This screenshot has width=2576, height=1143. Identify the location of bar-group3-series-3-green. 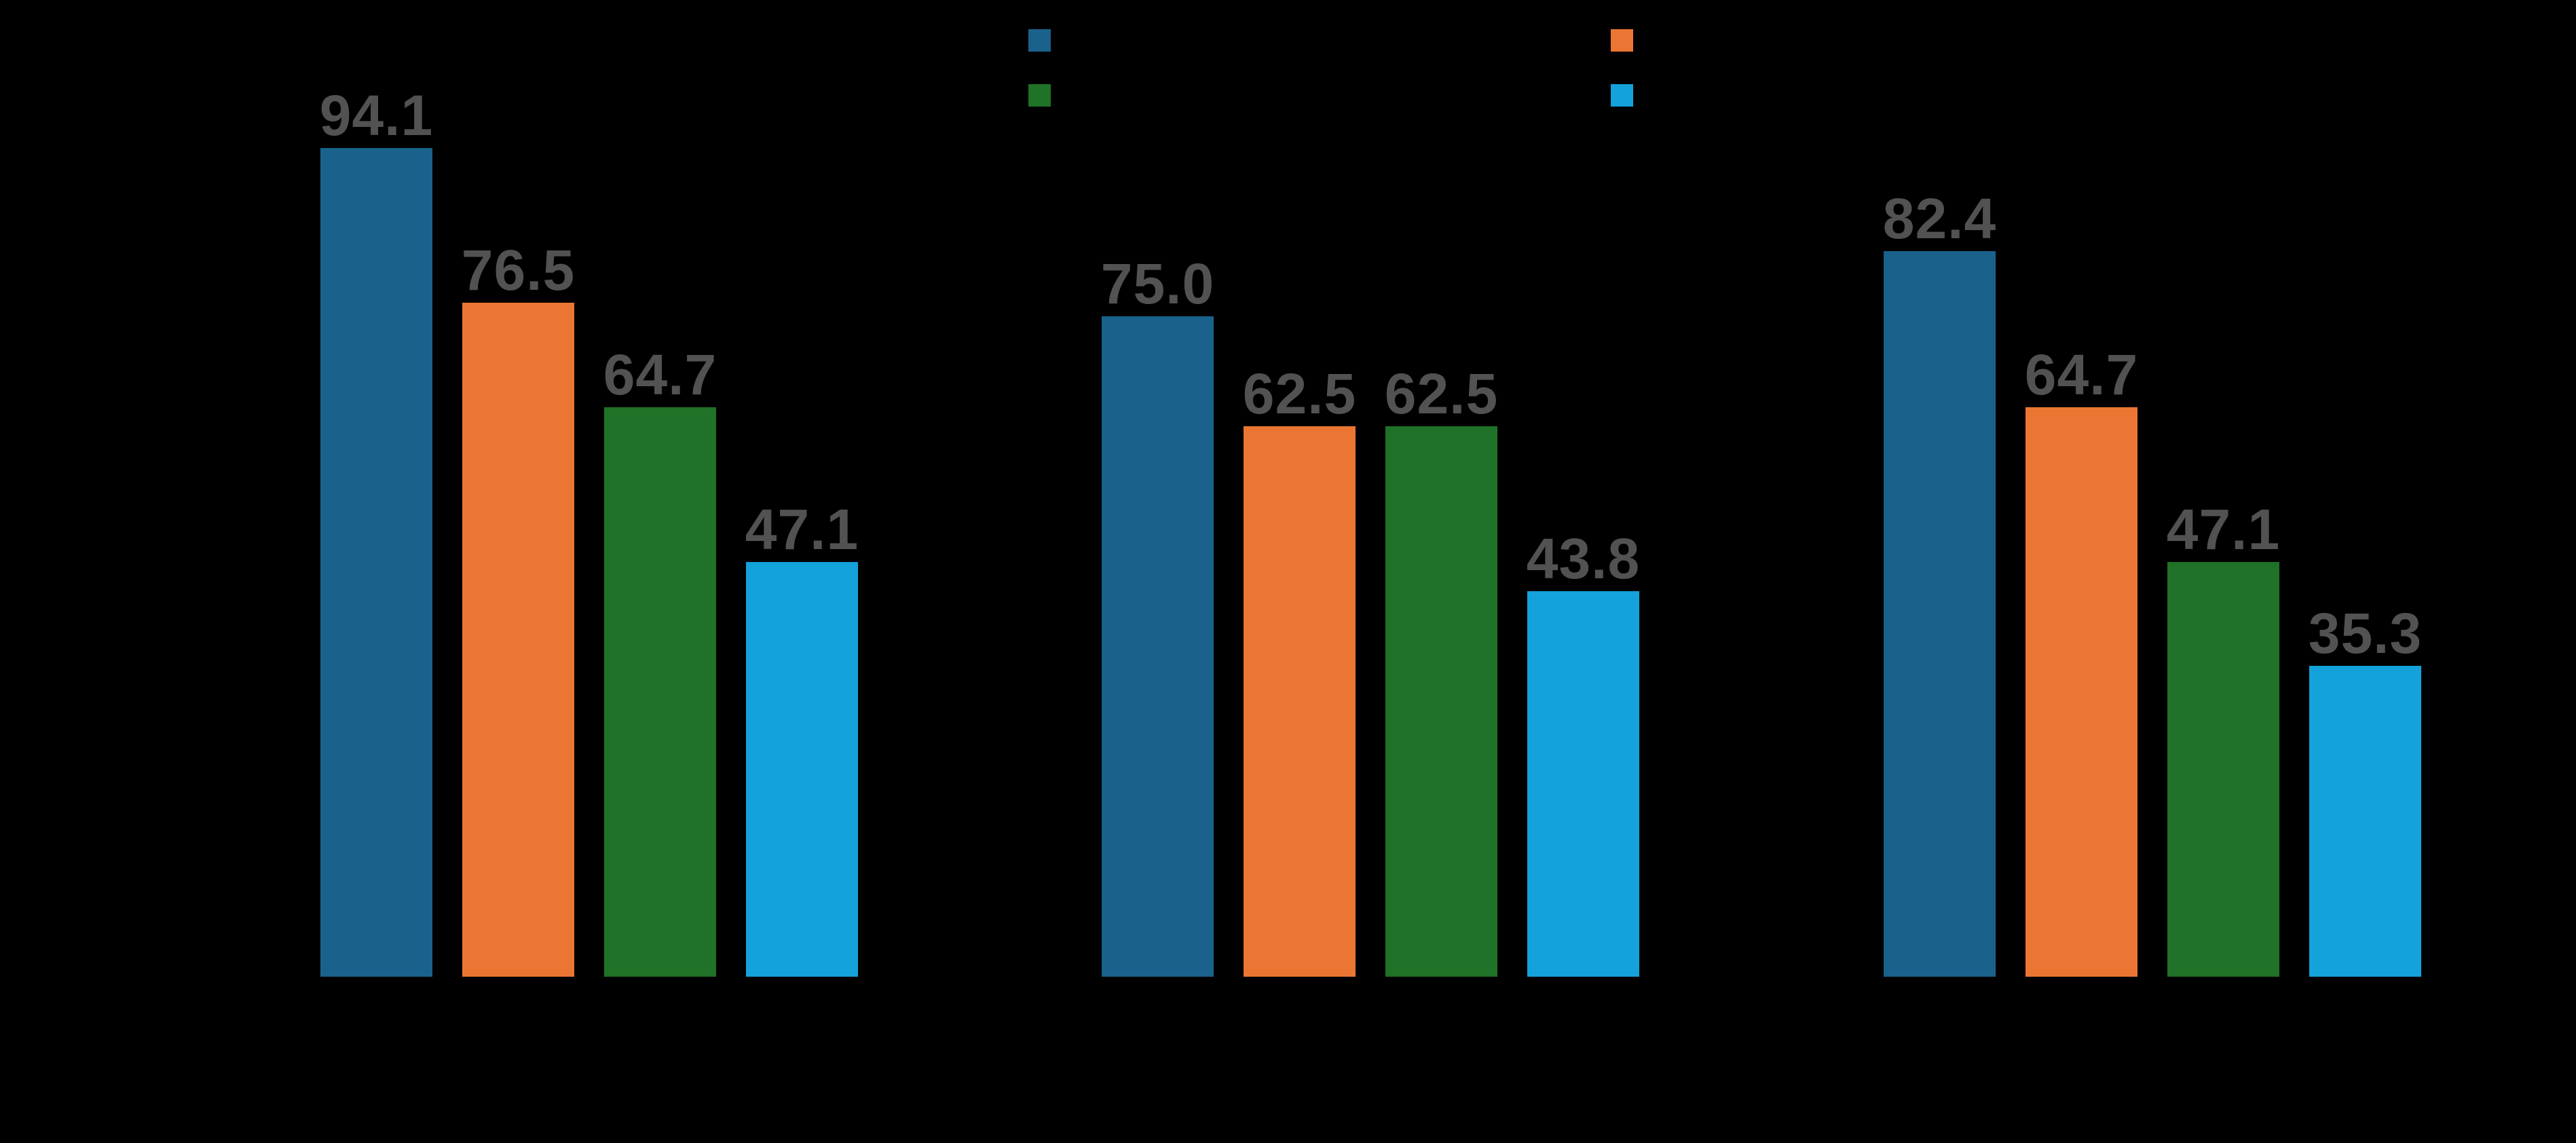
(2223, 769).